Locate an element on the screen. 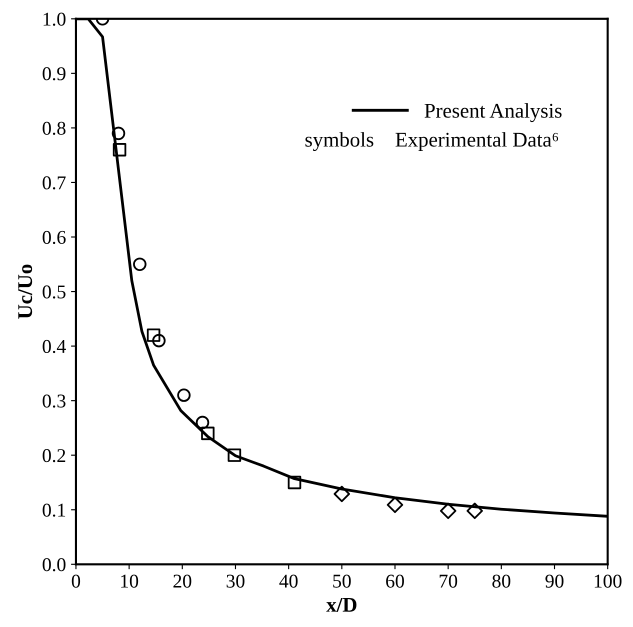 The image size is (633, 627). y-axis-title: Uc/Uo is located at coordinates (25, 291).